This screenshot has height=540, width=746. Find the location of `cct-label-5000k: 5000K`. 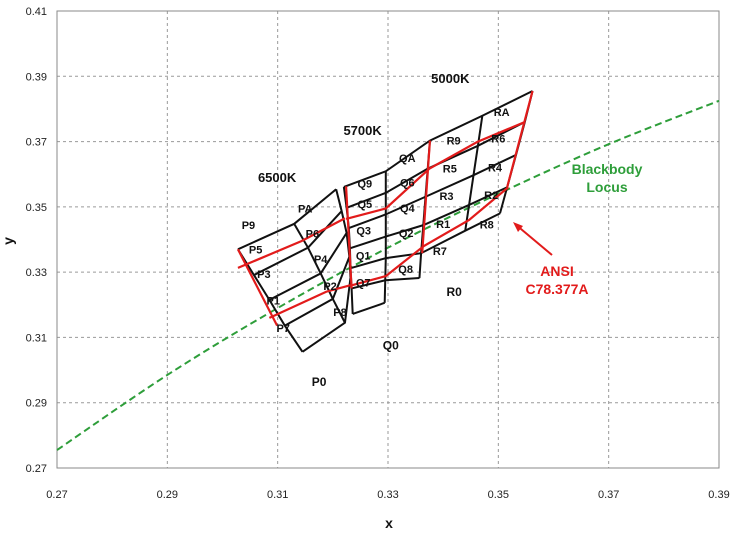

cct-label-5000k: 5000K is located at coordinates (450, 78).